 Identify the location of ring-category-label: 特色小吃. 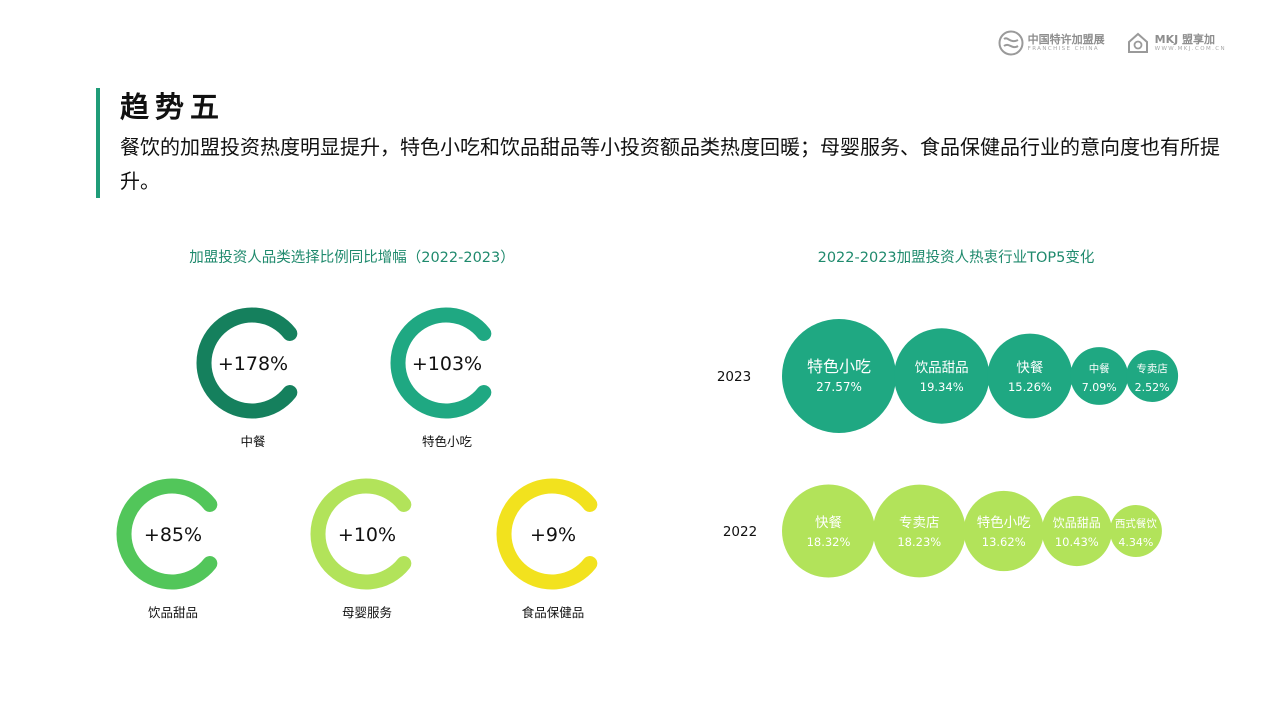
(447, 441).